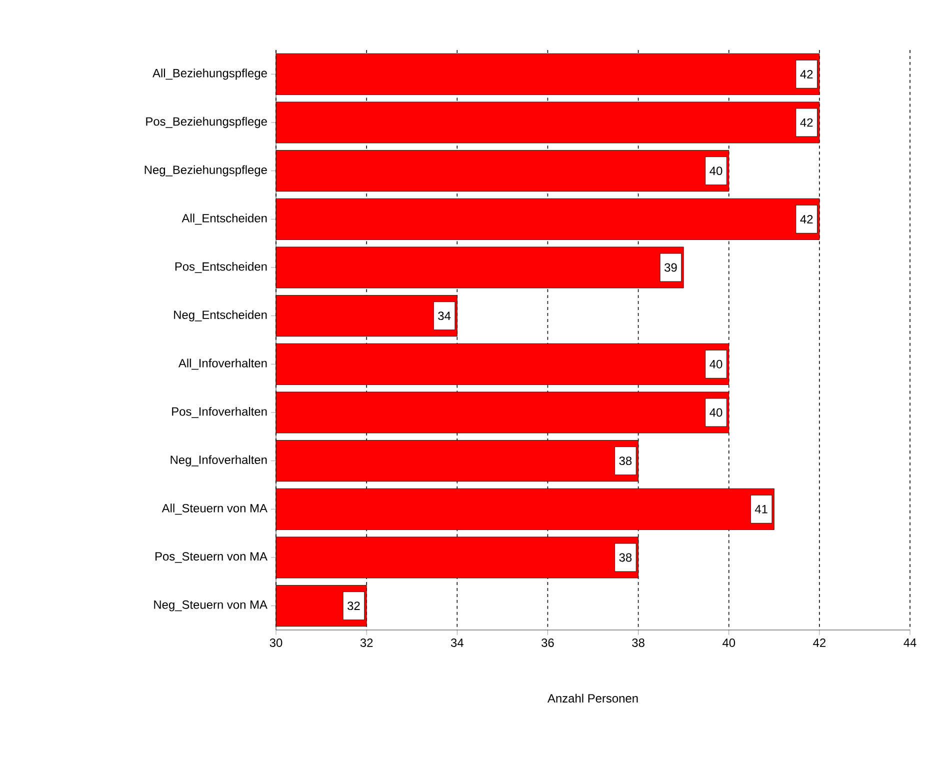 The width and height of the screenshot is (940, 758). Describe the element at coordinates (548, 642) in the screenshot. I see `x-tick-label: 36` at that location.